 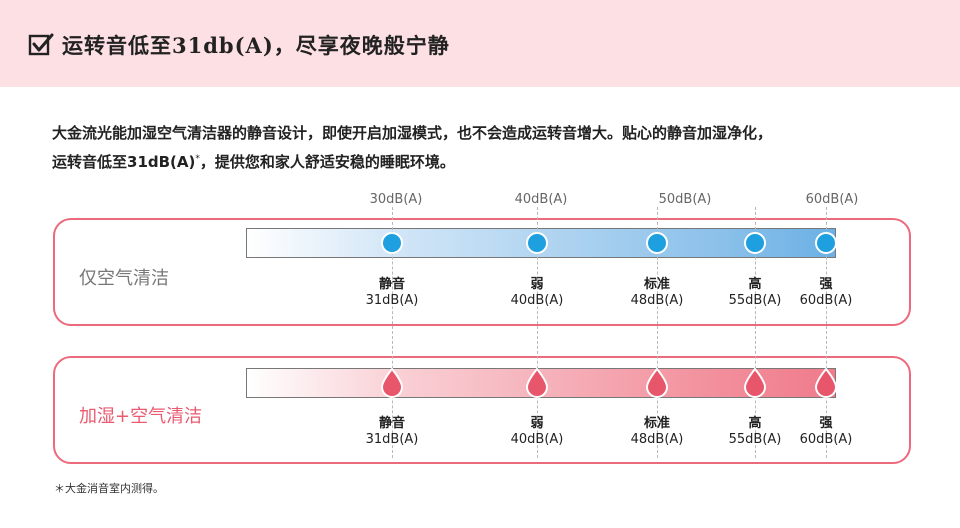 I want to click on mode-label-humid-air-clean: 加湿+空气清洁, so click(x=141, y=416).